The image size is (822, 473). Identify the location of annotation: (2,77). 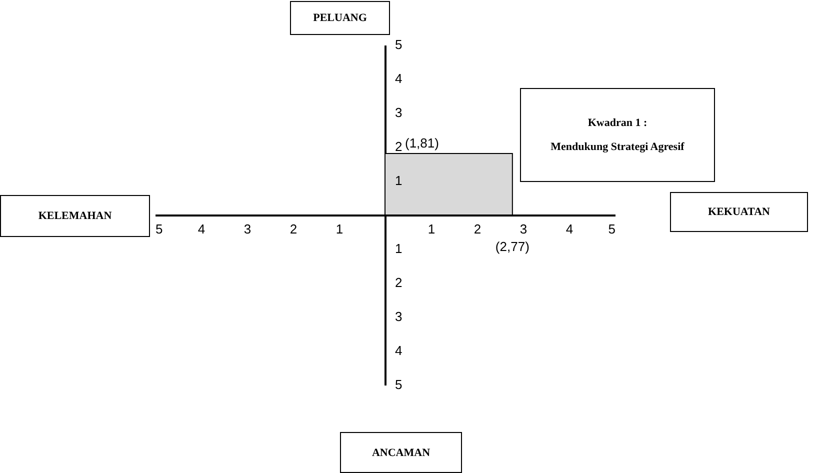
(512, 246).